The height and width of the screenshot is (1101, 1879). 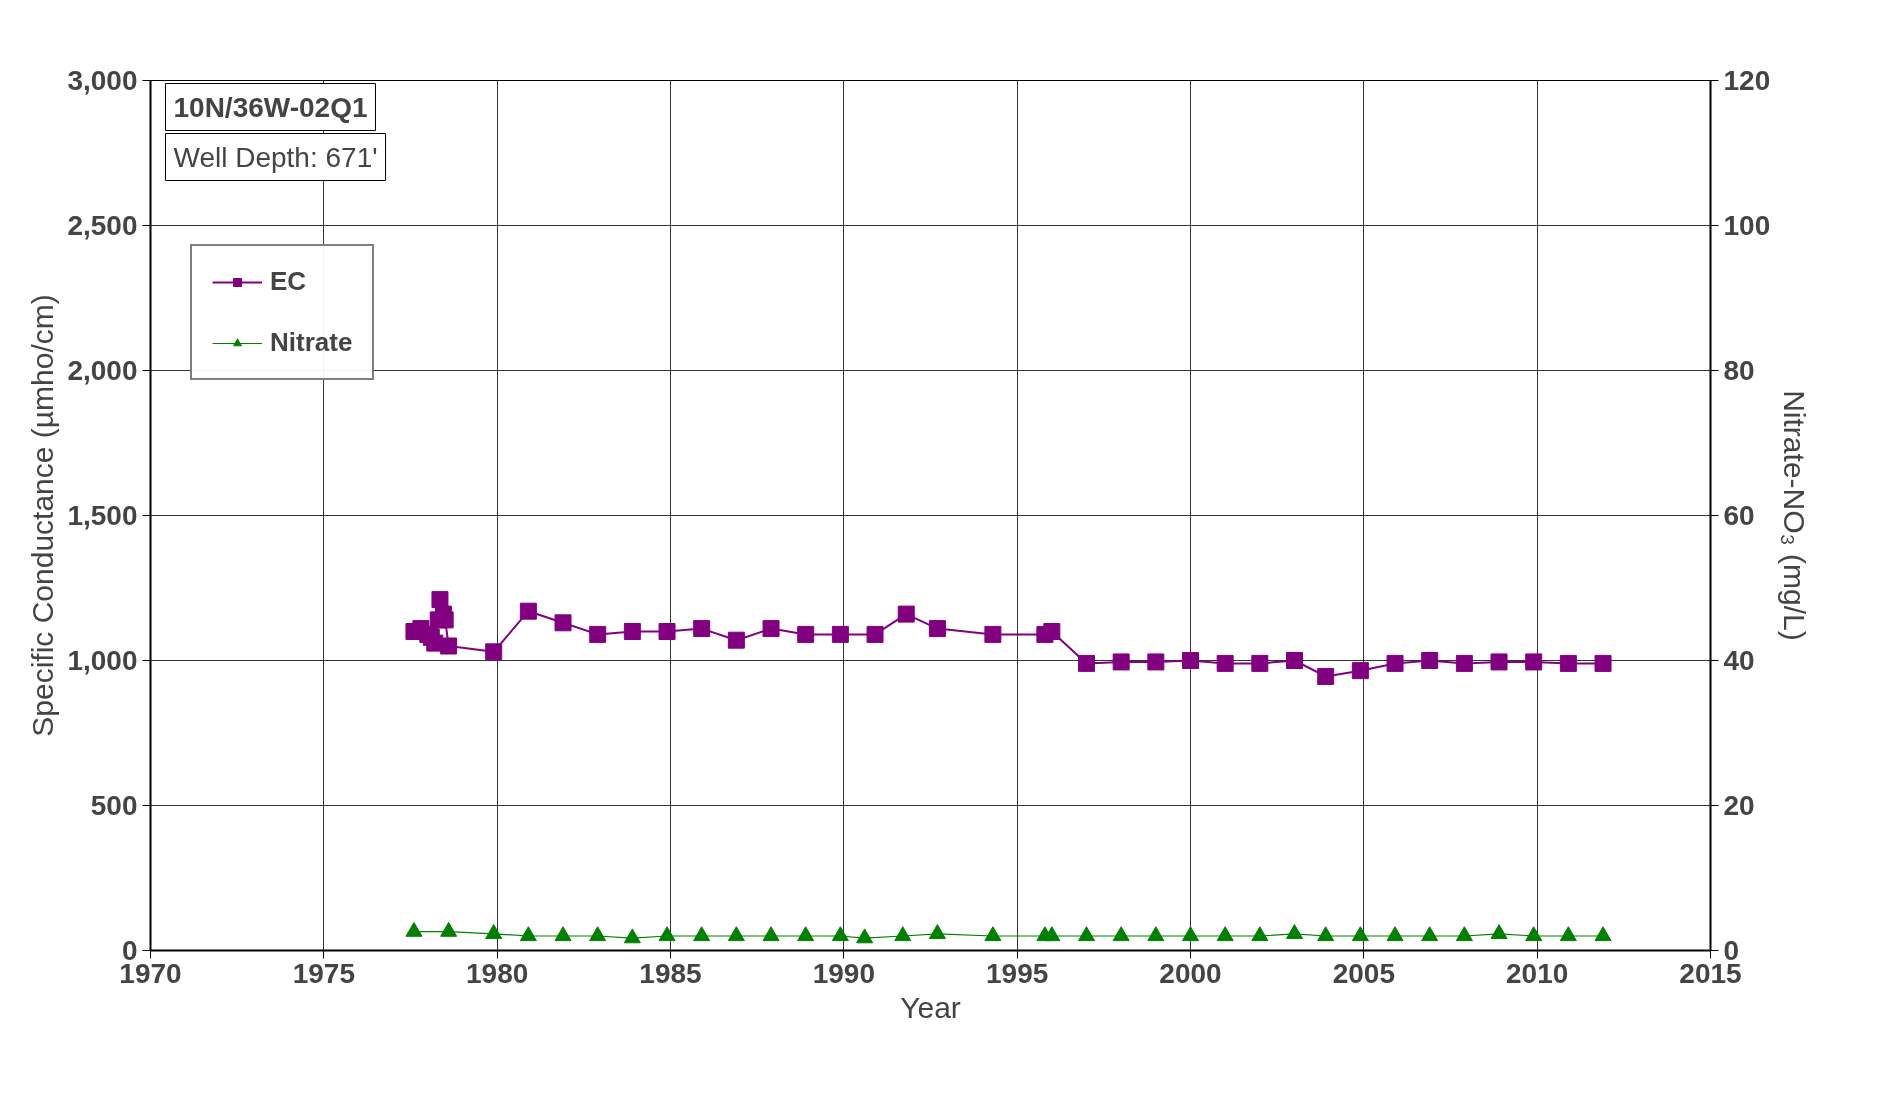 I want to click on y2-tick-label: 20, so click(x=1739, y=805).